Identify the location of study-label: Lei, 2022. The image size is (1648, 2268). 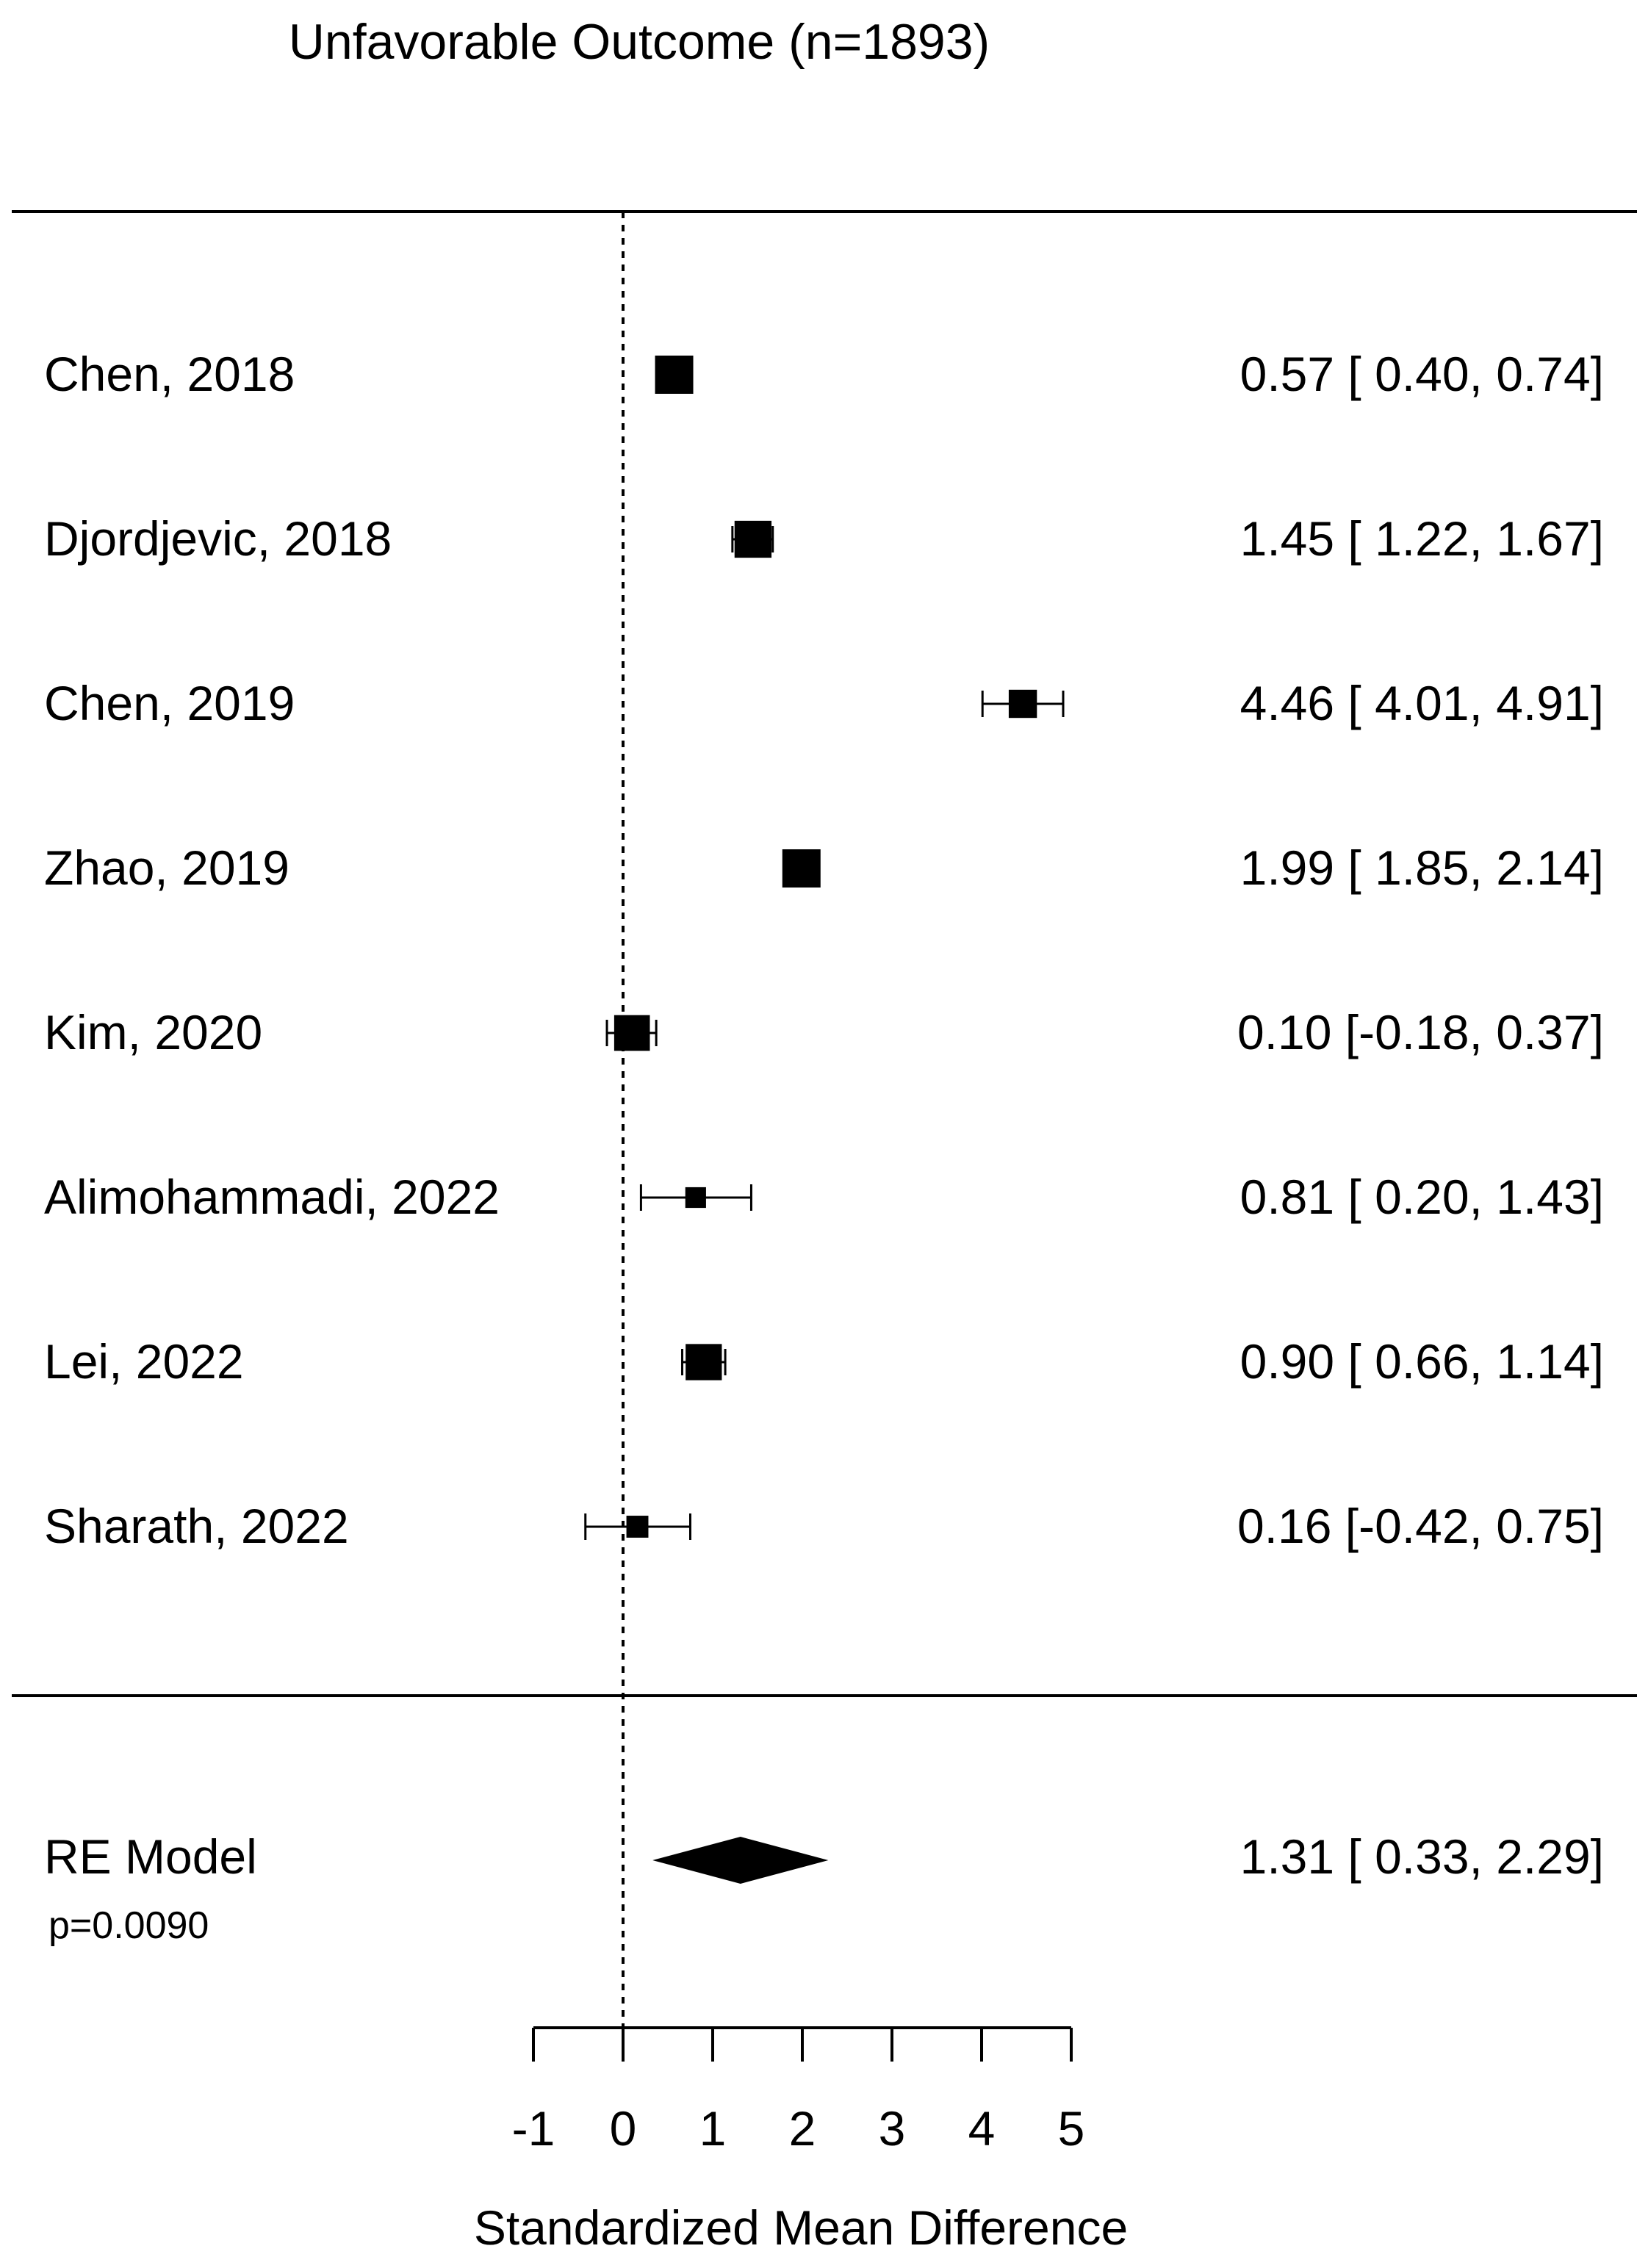
(144, 1361).